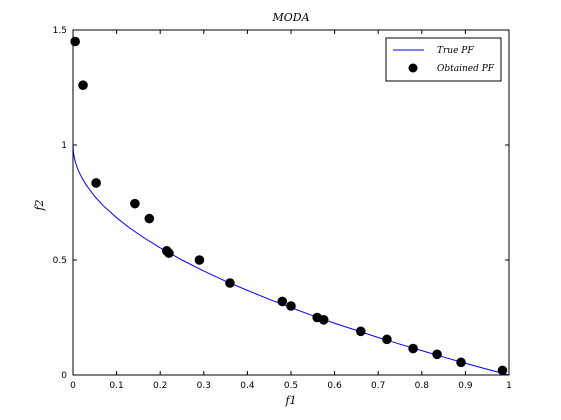 This screenshot has height=420, width=561. Describe the element at coordinates (413, 68) in the screenshot. I see `legend-marker-swatch` at that location.